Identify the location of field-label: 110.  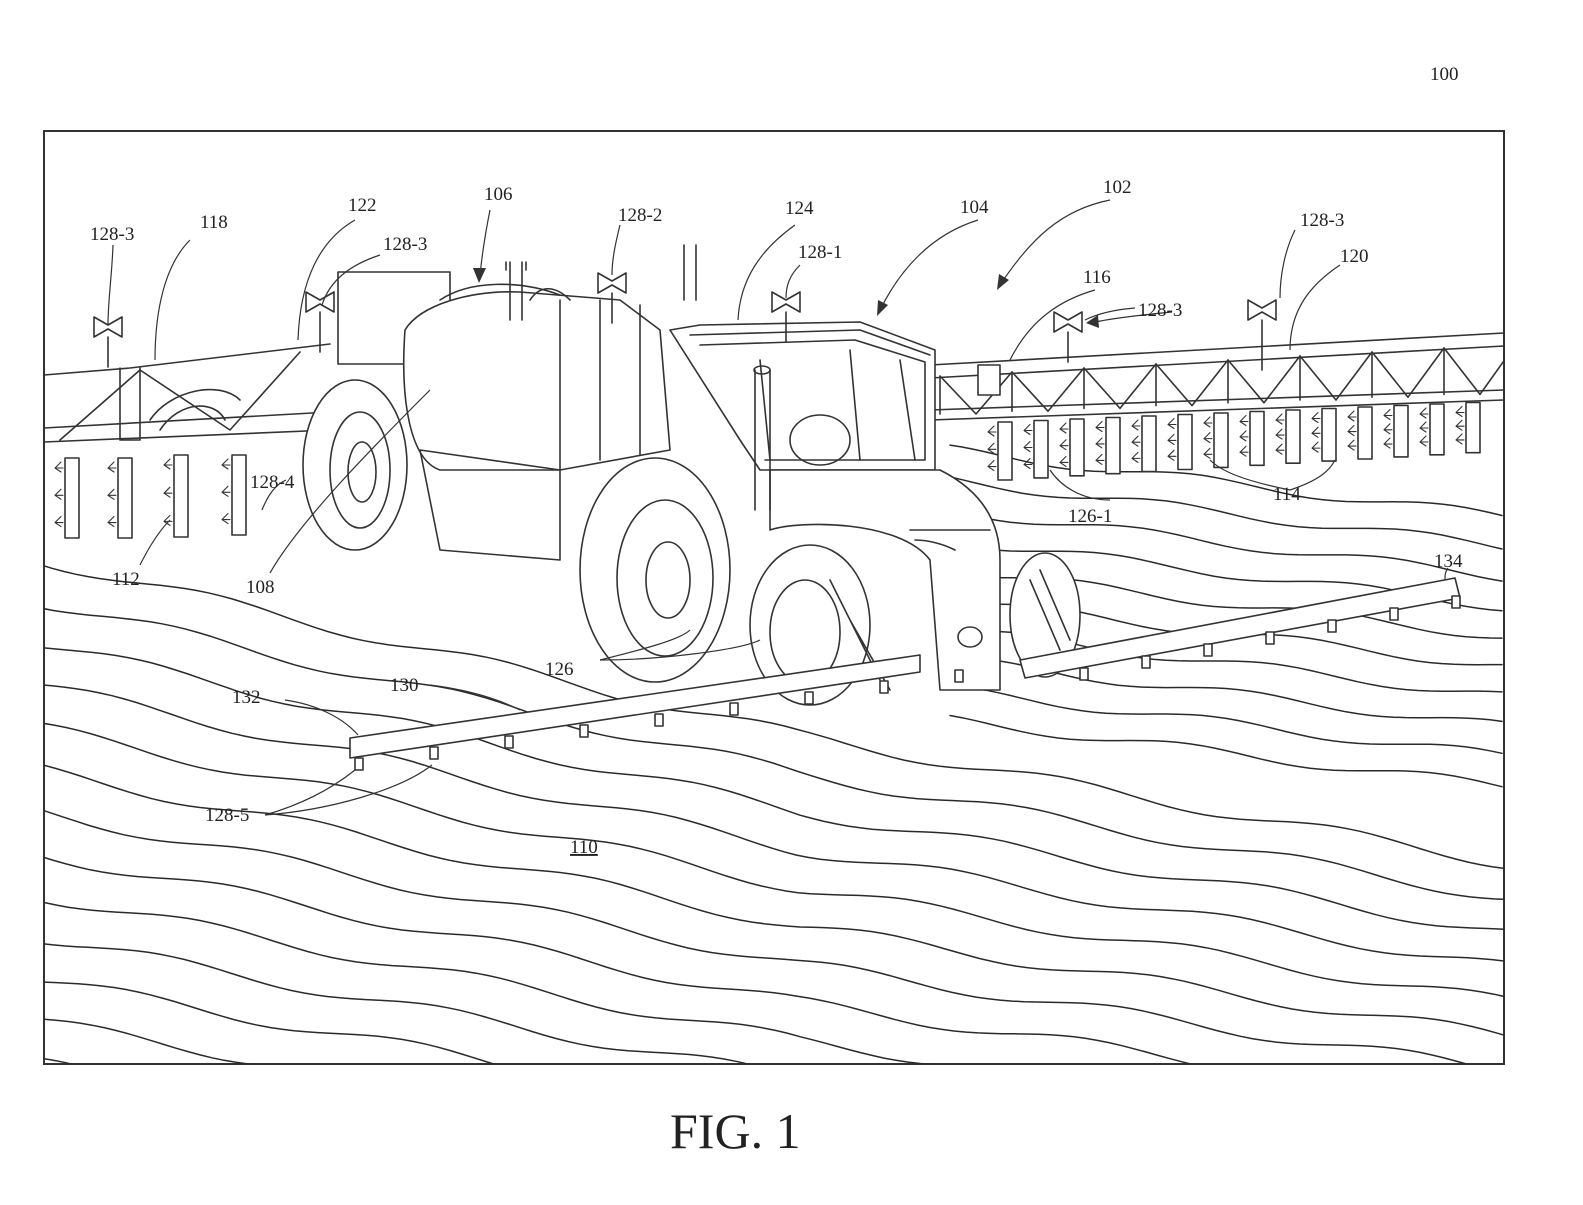
(584, 847).